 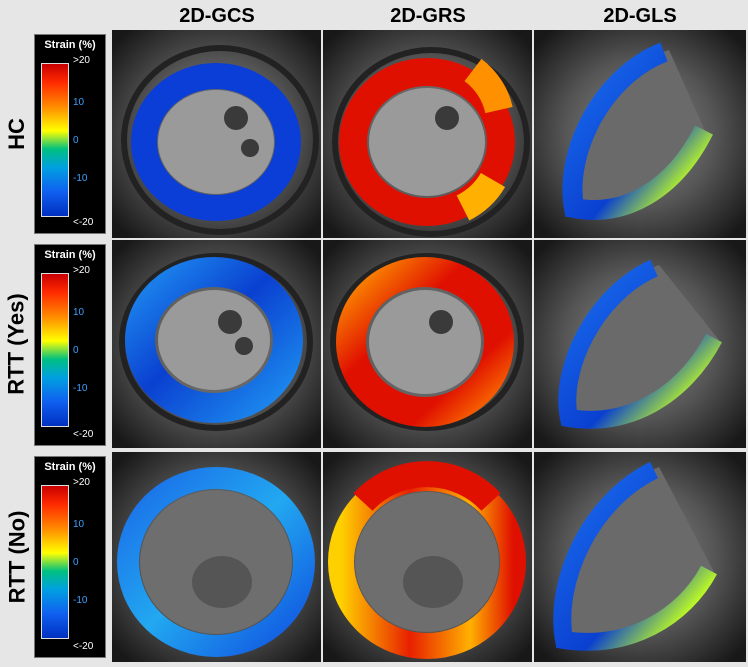 I want to click on strain-legend-row3: Strain (%) >20 10 0 -10 <-20, so click(x=70, y=557).